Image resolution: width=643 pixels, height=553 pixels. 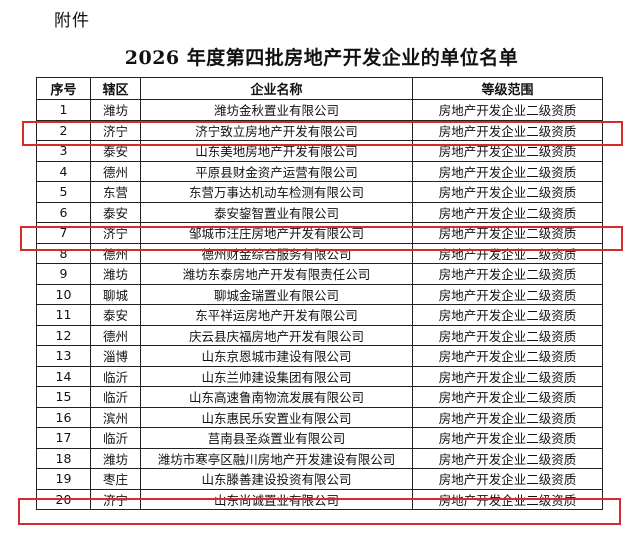 I want to click on company-name-cell: 平原县财金资产运营有限公司, so click(x=276, y=171).